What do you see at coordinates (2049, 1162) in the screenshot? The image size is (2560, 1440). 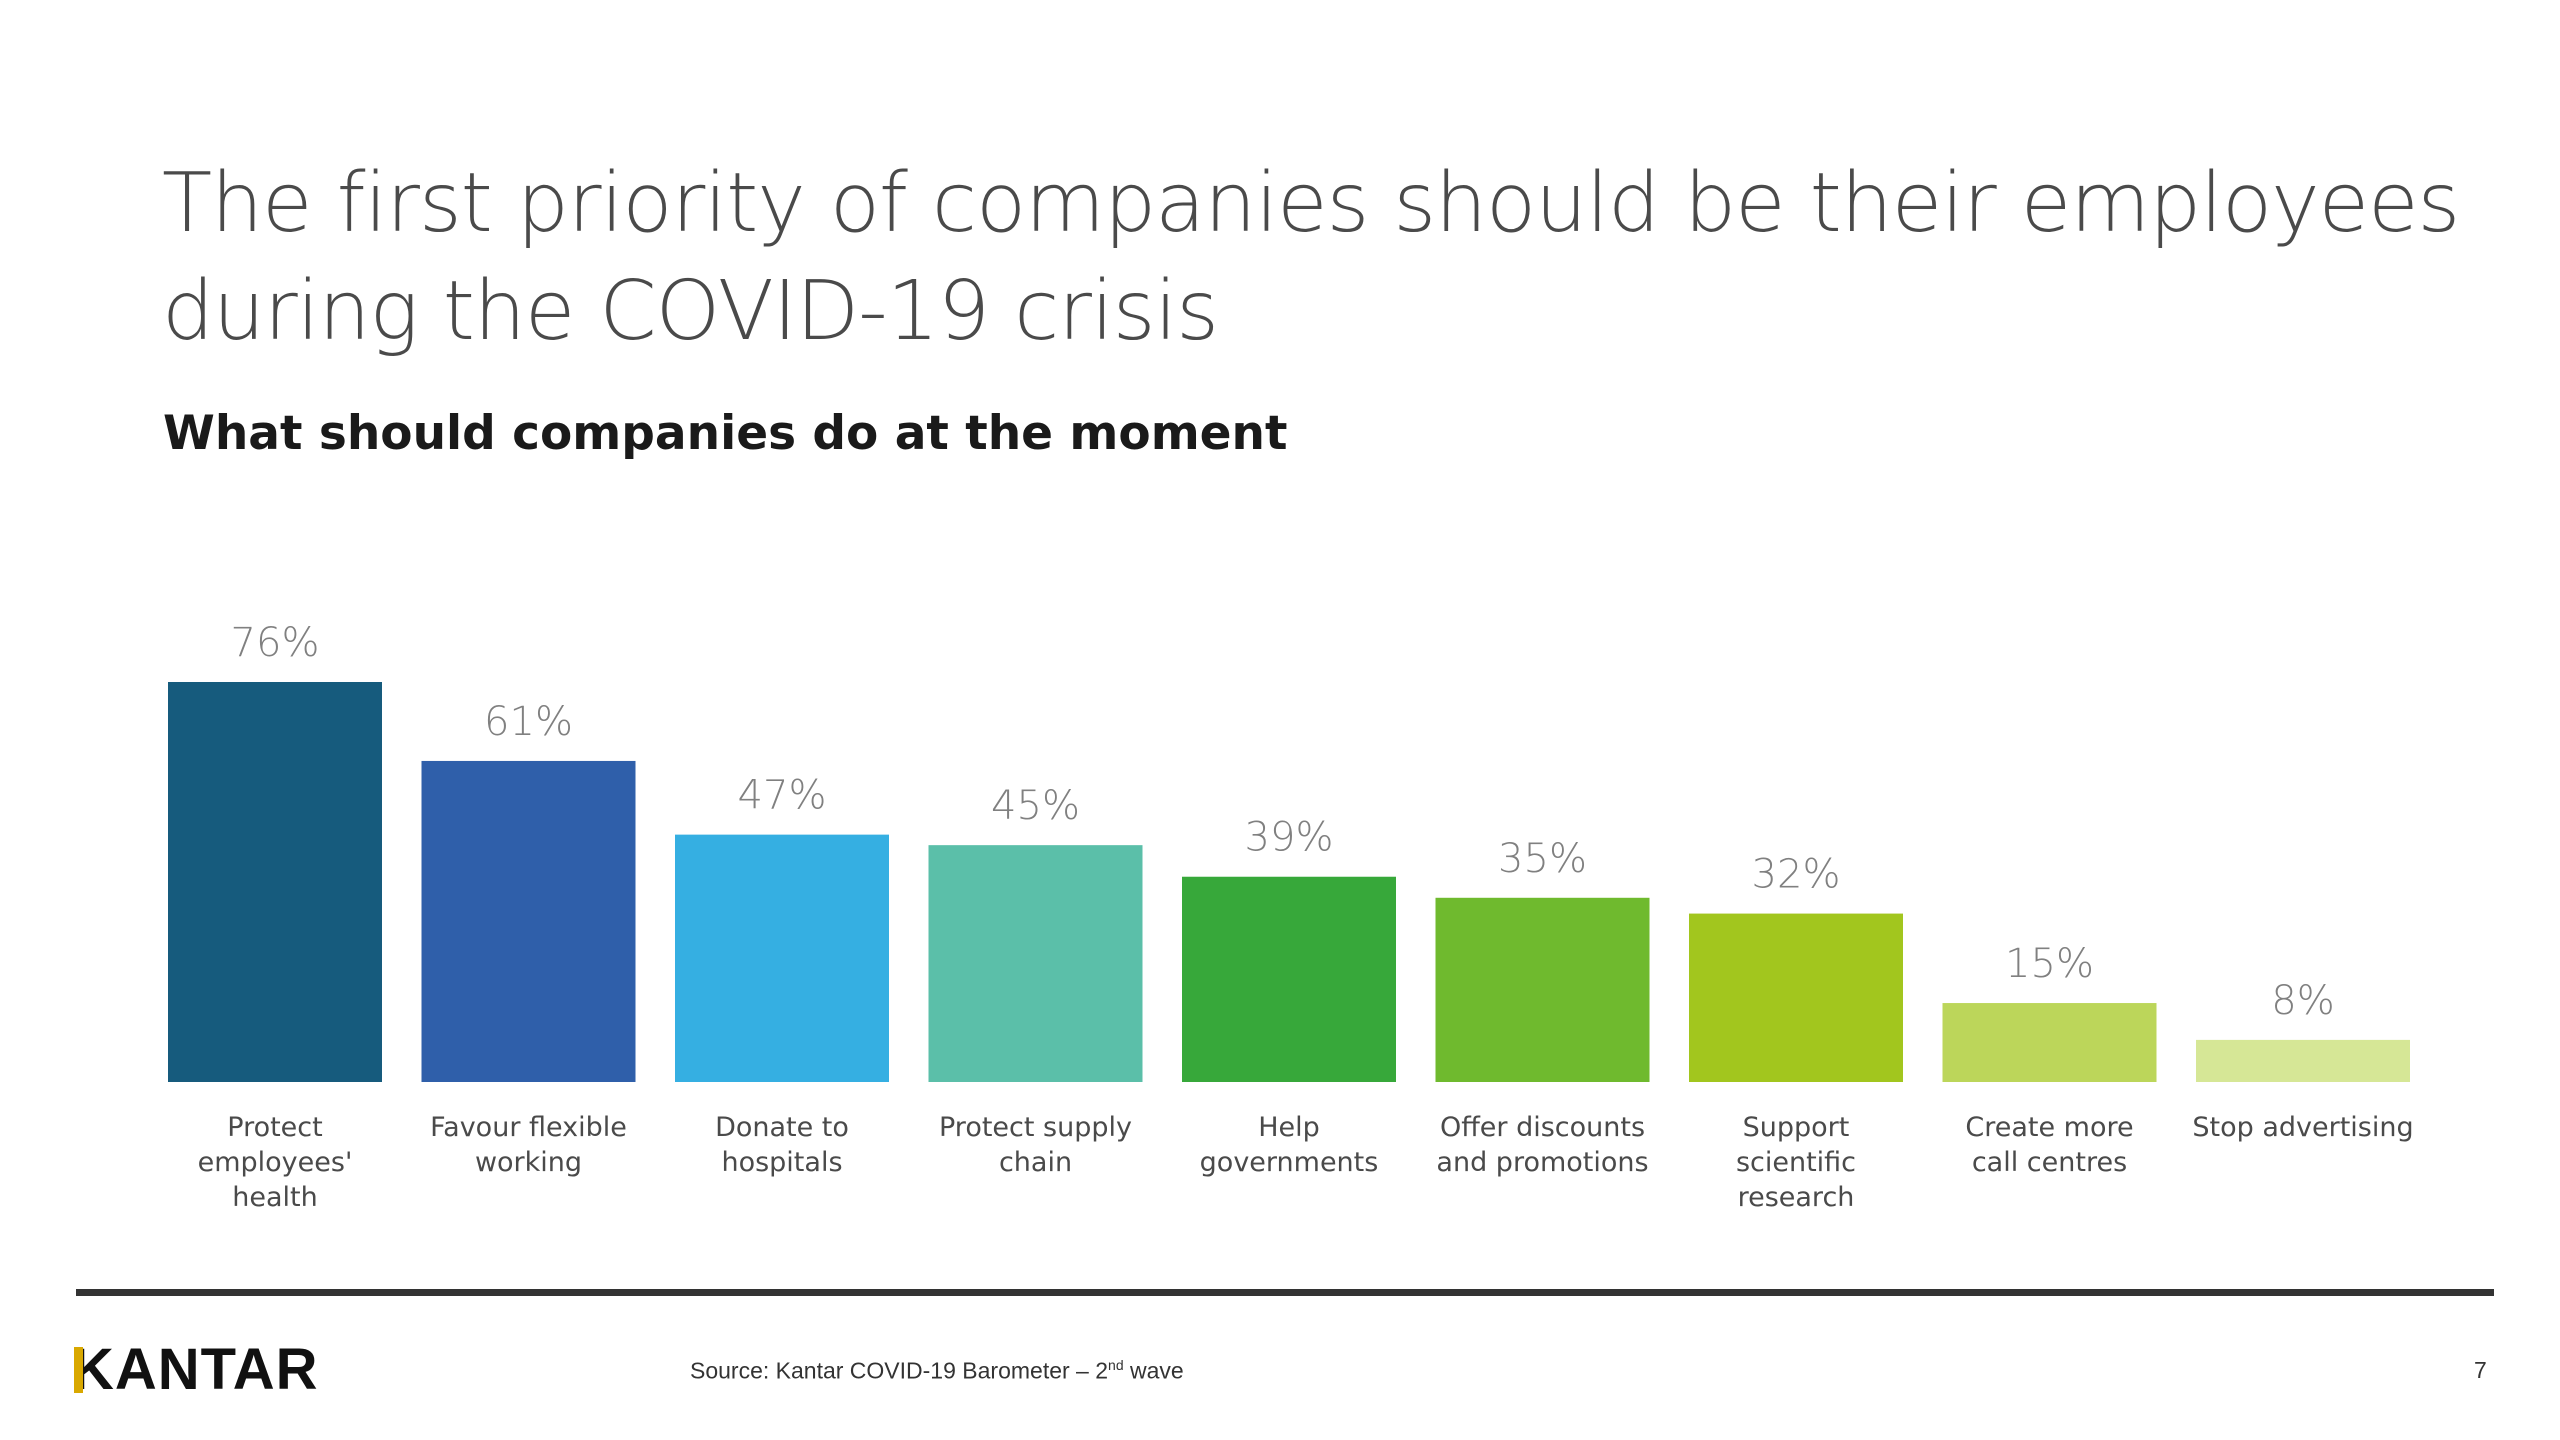 I see `category-label-7-line-1: call centres` at bounding box center [2049, 1162].